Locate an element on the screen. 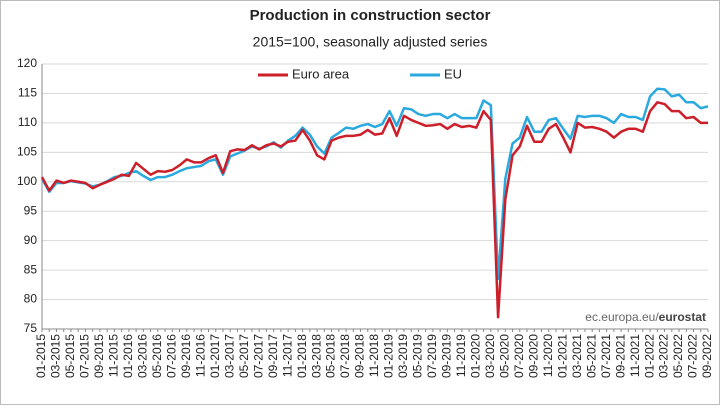 The height and width of the screenshot is (410, 720). x-tick-label: 01-2020 is located at coordinates (476, 356).